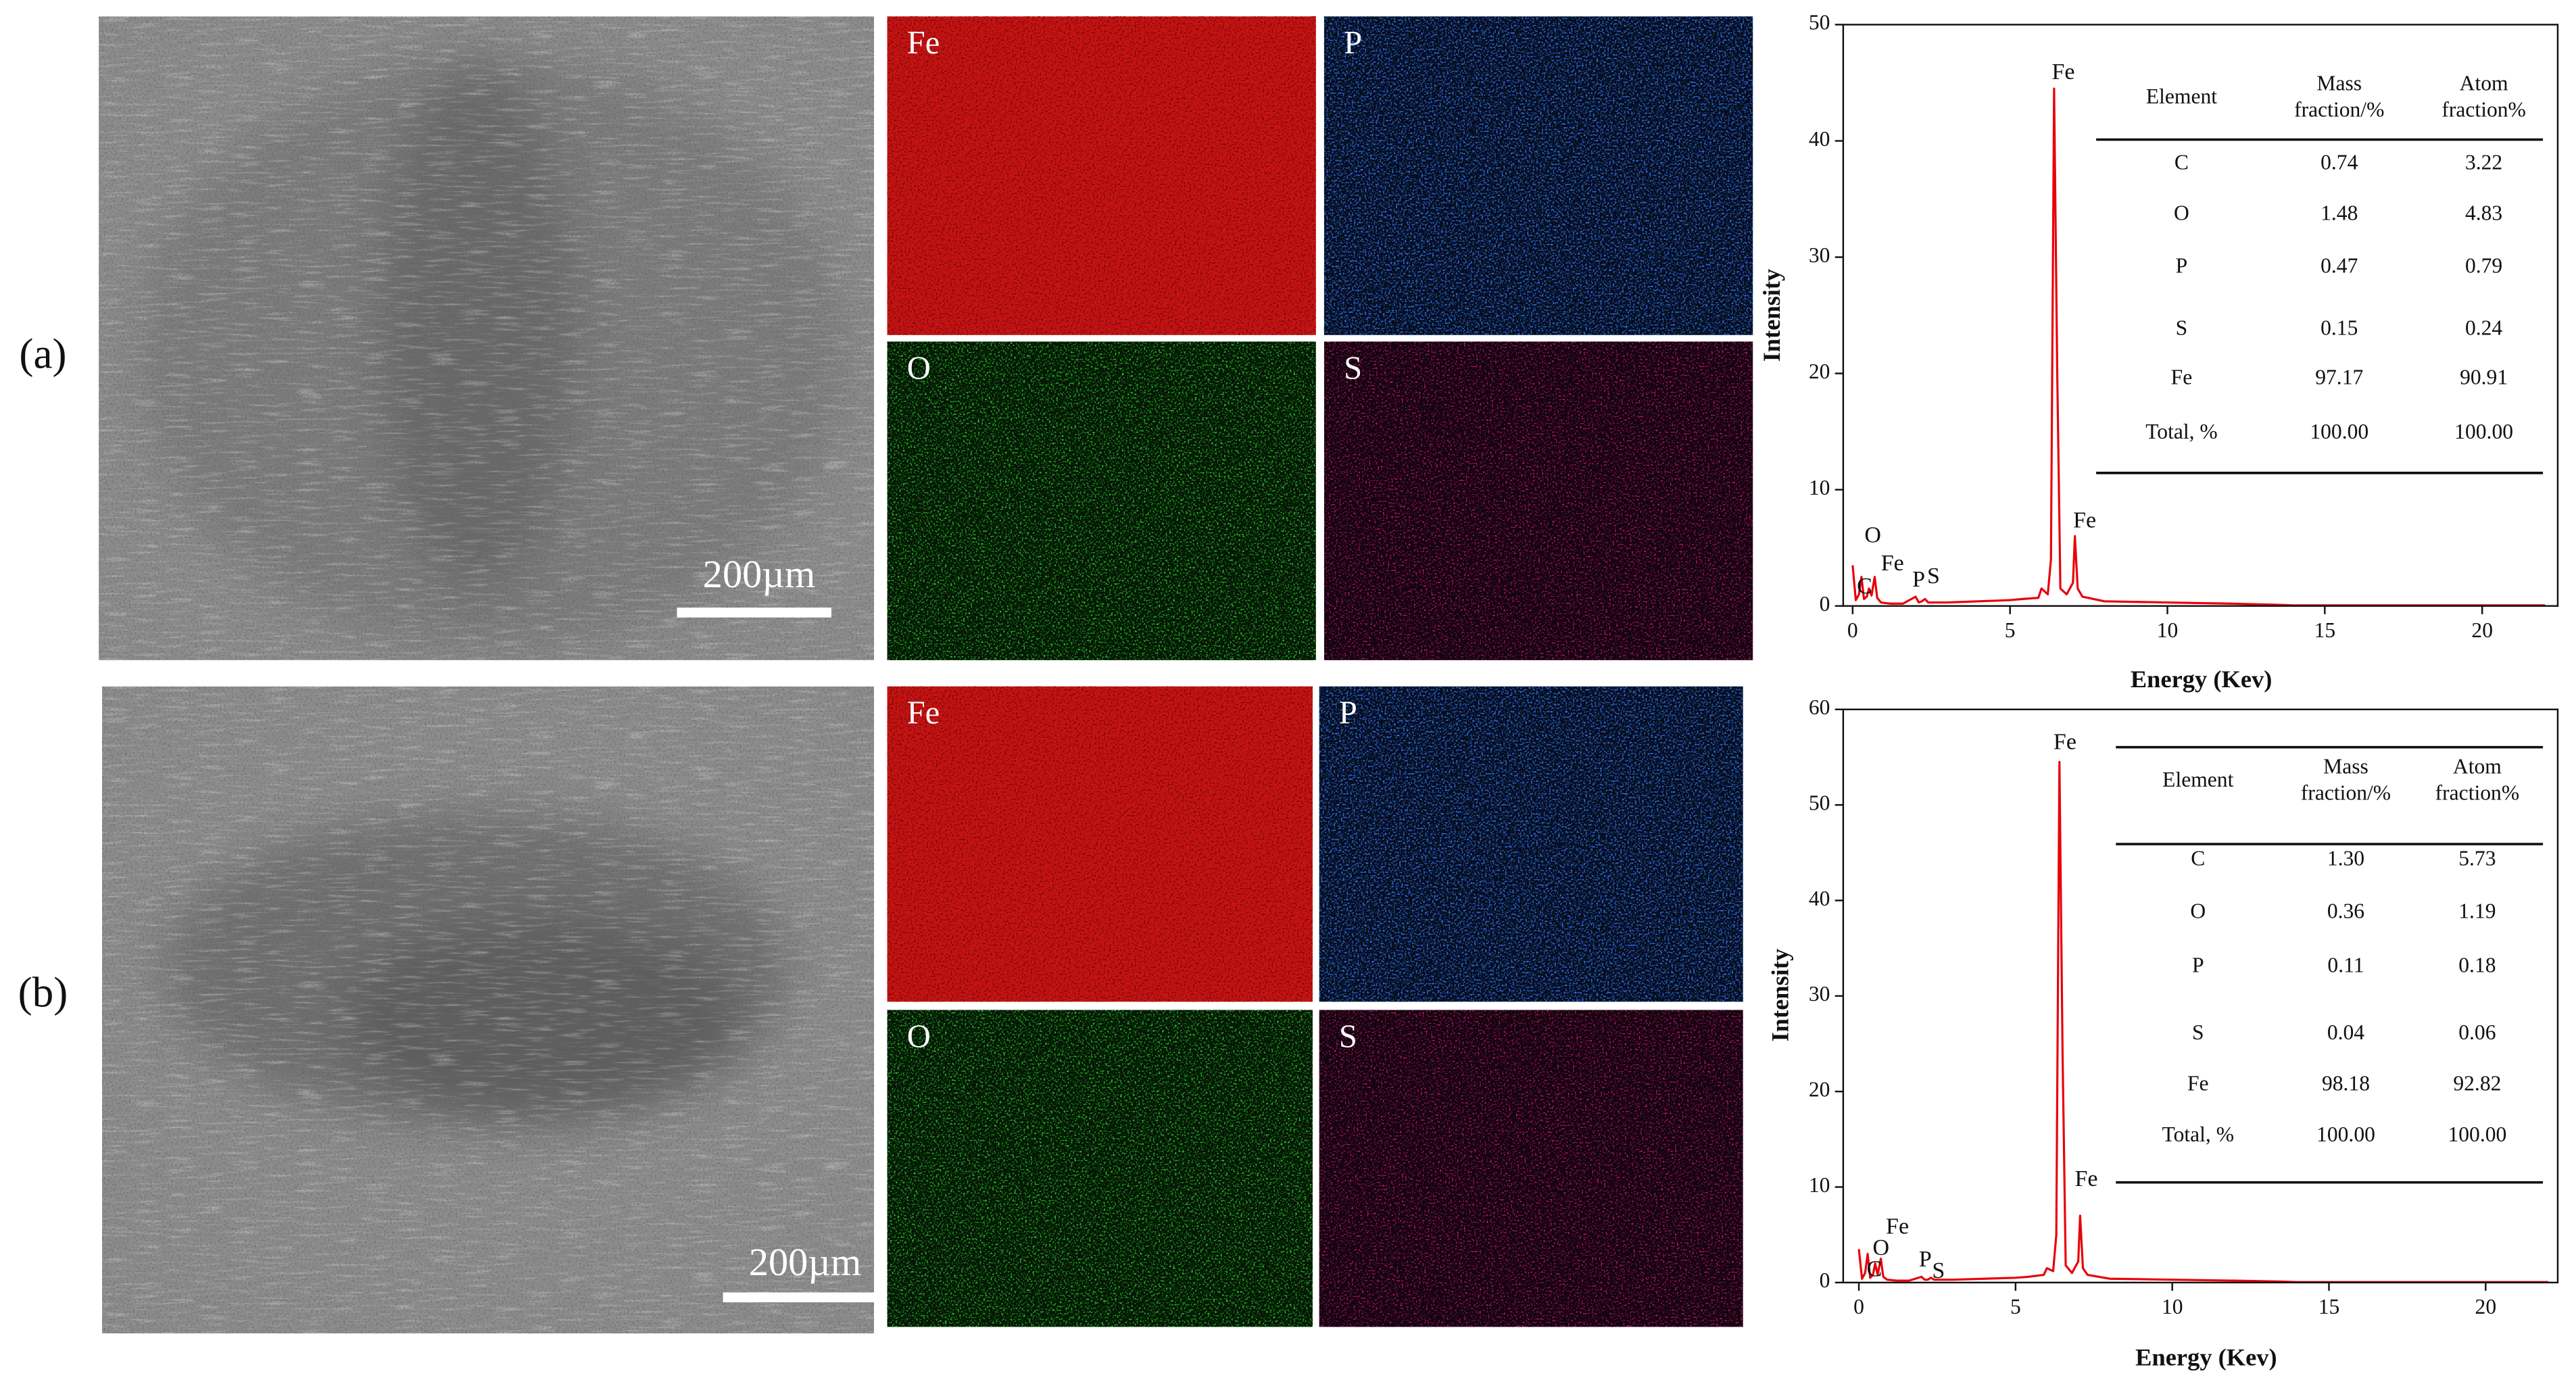 Image resolution: width=2576 pixels, height=1386 pixels. Describe the element at coordinates (43, 993) in the screenshot. I see `panel-label: (b)` at that location.